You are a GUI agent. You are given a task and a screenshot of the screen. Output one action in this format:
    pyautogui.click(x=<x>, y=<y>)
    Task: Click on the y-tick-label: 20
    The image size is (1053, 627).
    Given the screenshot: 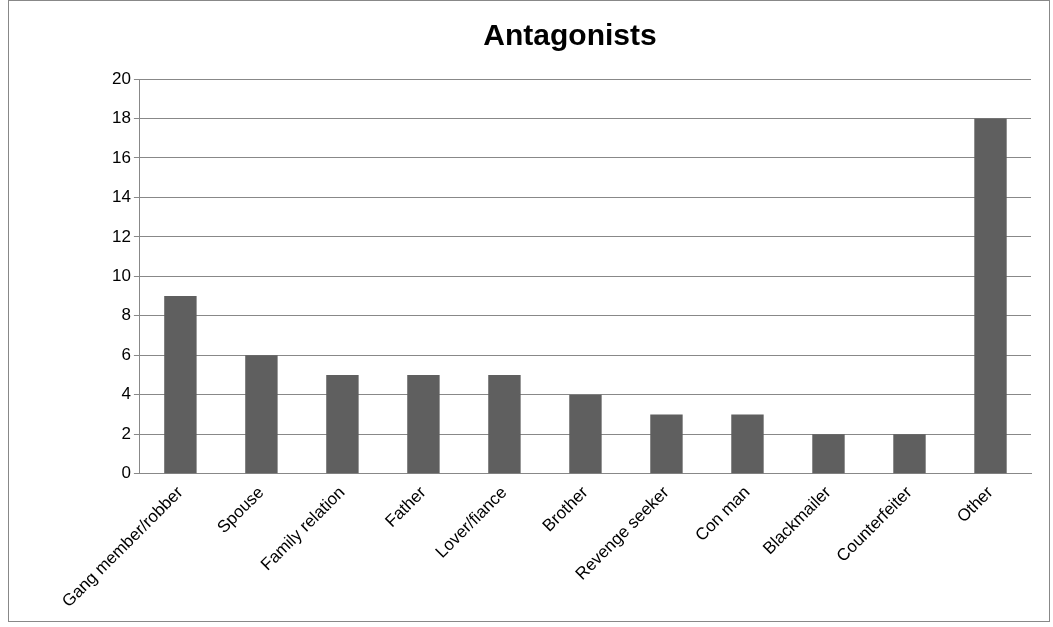 What is the action you would take?
    pyautogui.click(x=121, y=78)
    